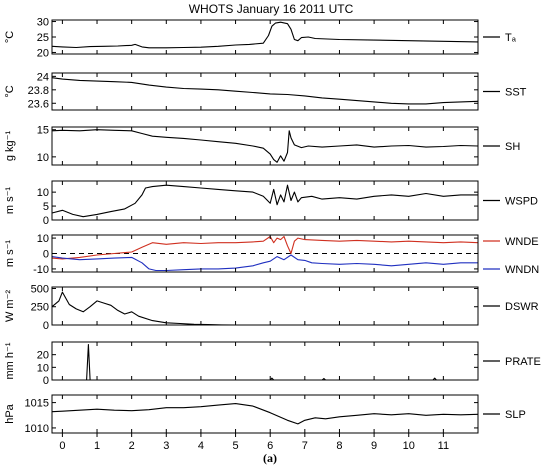 The height and width of the screenshot is (472, 550). What do you see at coordinates (43, 77) in the screenshot?
I see `y-tick-label: 24` at bounding box center [43, 77].